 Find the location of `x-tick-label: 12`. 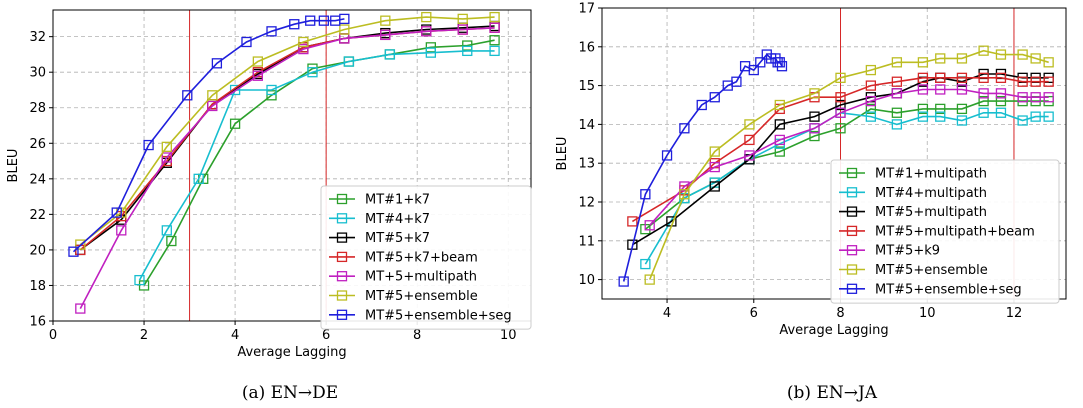

x-tick-label: 12 is located at coordinates (1014, 313).